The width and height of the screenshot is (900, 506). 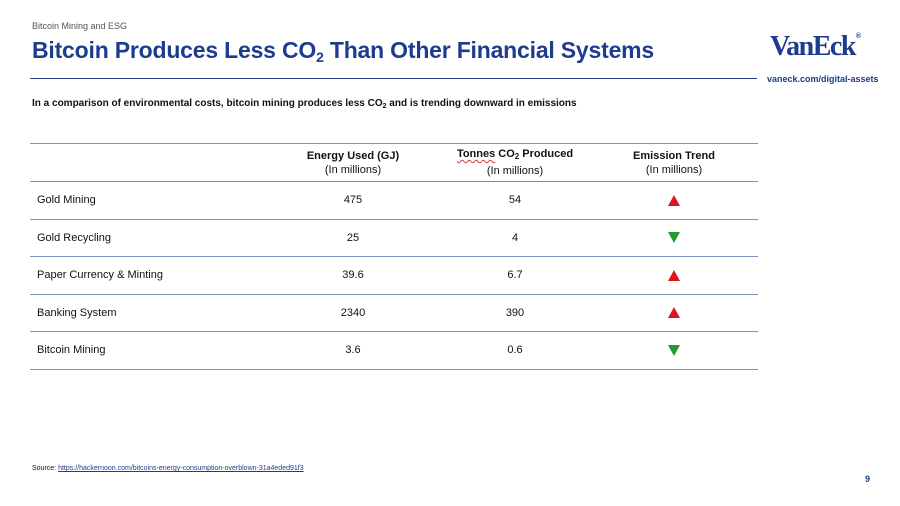 I want to click on header-energy-title: Energy Used (GJ), so click(x=353, y=155).